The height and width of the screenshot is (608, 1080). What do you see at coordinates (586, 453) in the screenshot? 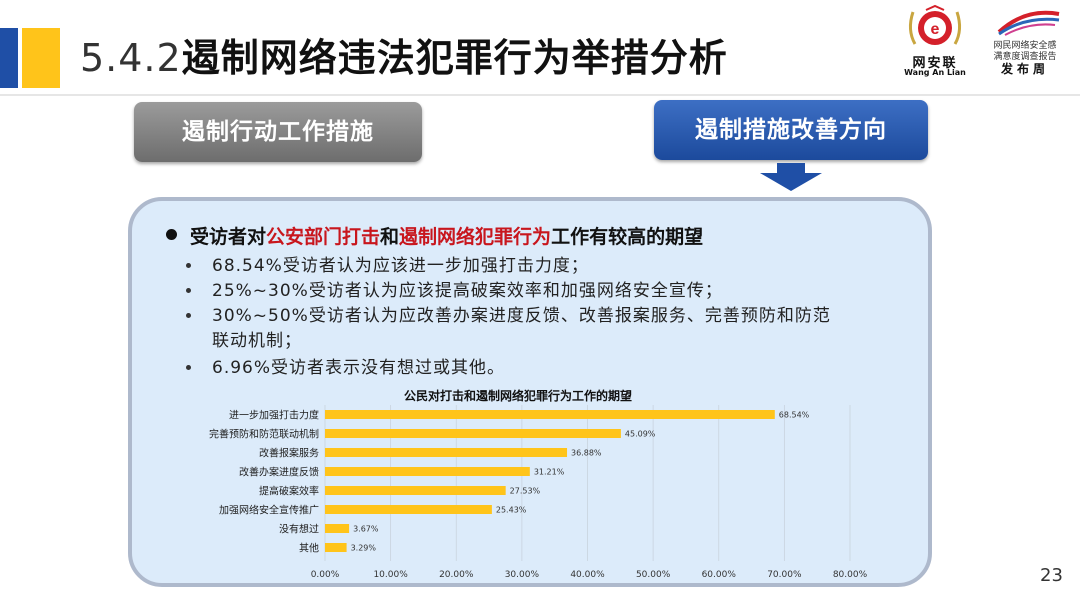
I see `data-label: 36.88%` at bounding box center [586, 453].